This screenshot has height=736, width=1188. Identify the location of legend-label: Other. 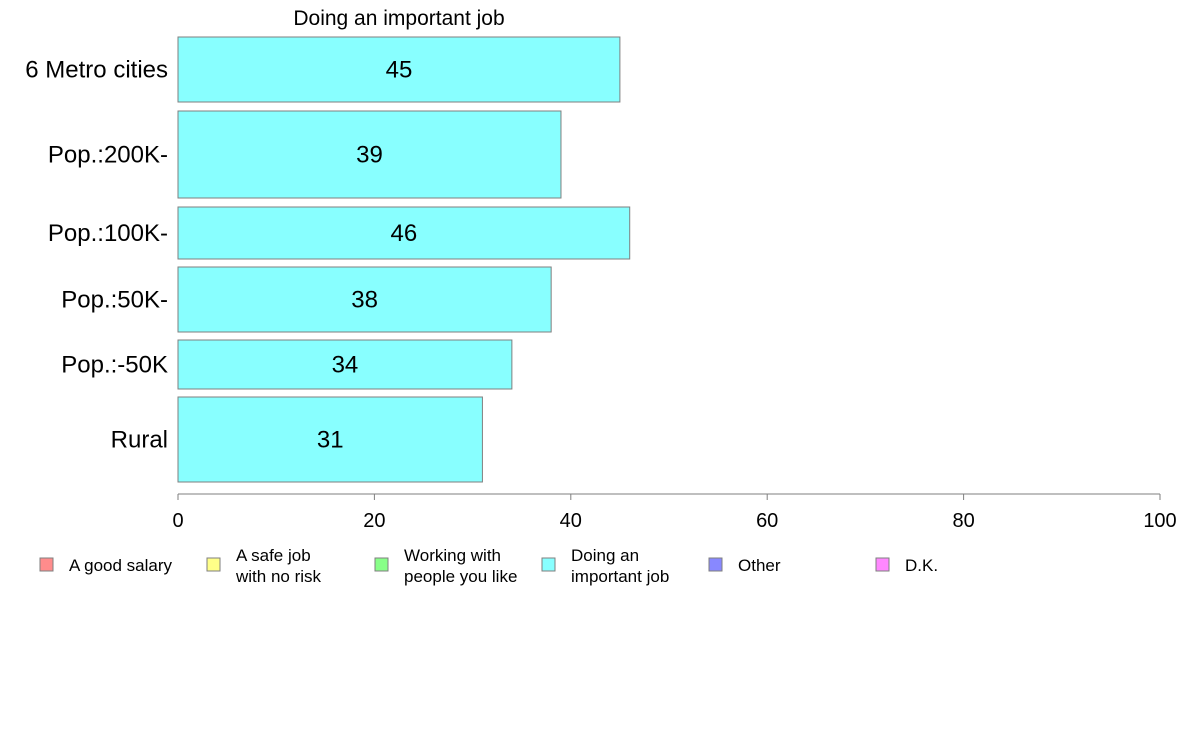
(759, 565).